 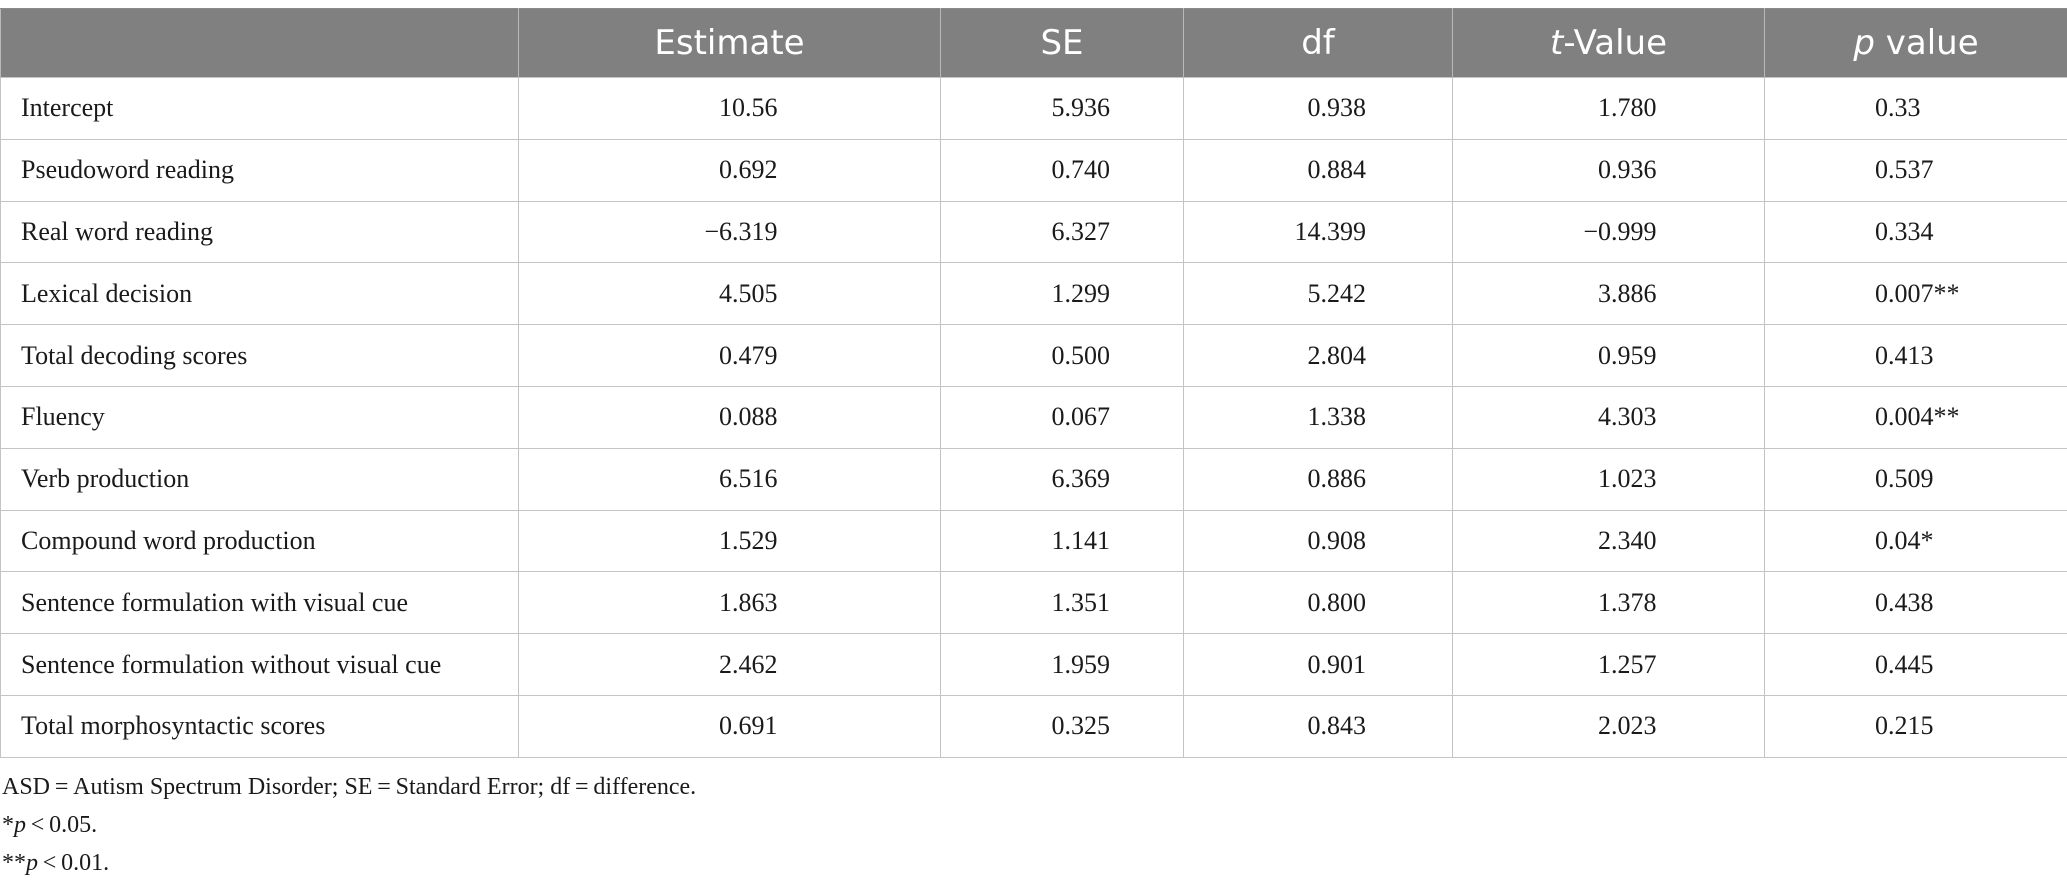 What do you see at coordinates (729, 232) in the screenshot?
I see `cell-estimate: −6.319` at bounding box center [729, 232].